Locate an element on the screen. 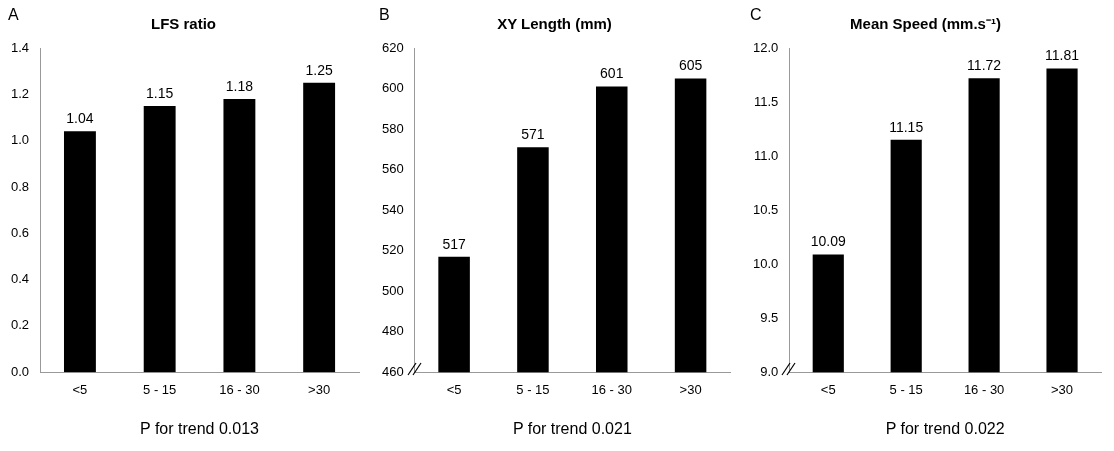 This screenshot has height=451, width=1114. y-tick-label: 9.0 is located at coordinates (769, 371).